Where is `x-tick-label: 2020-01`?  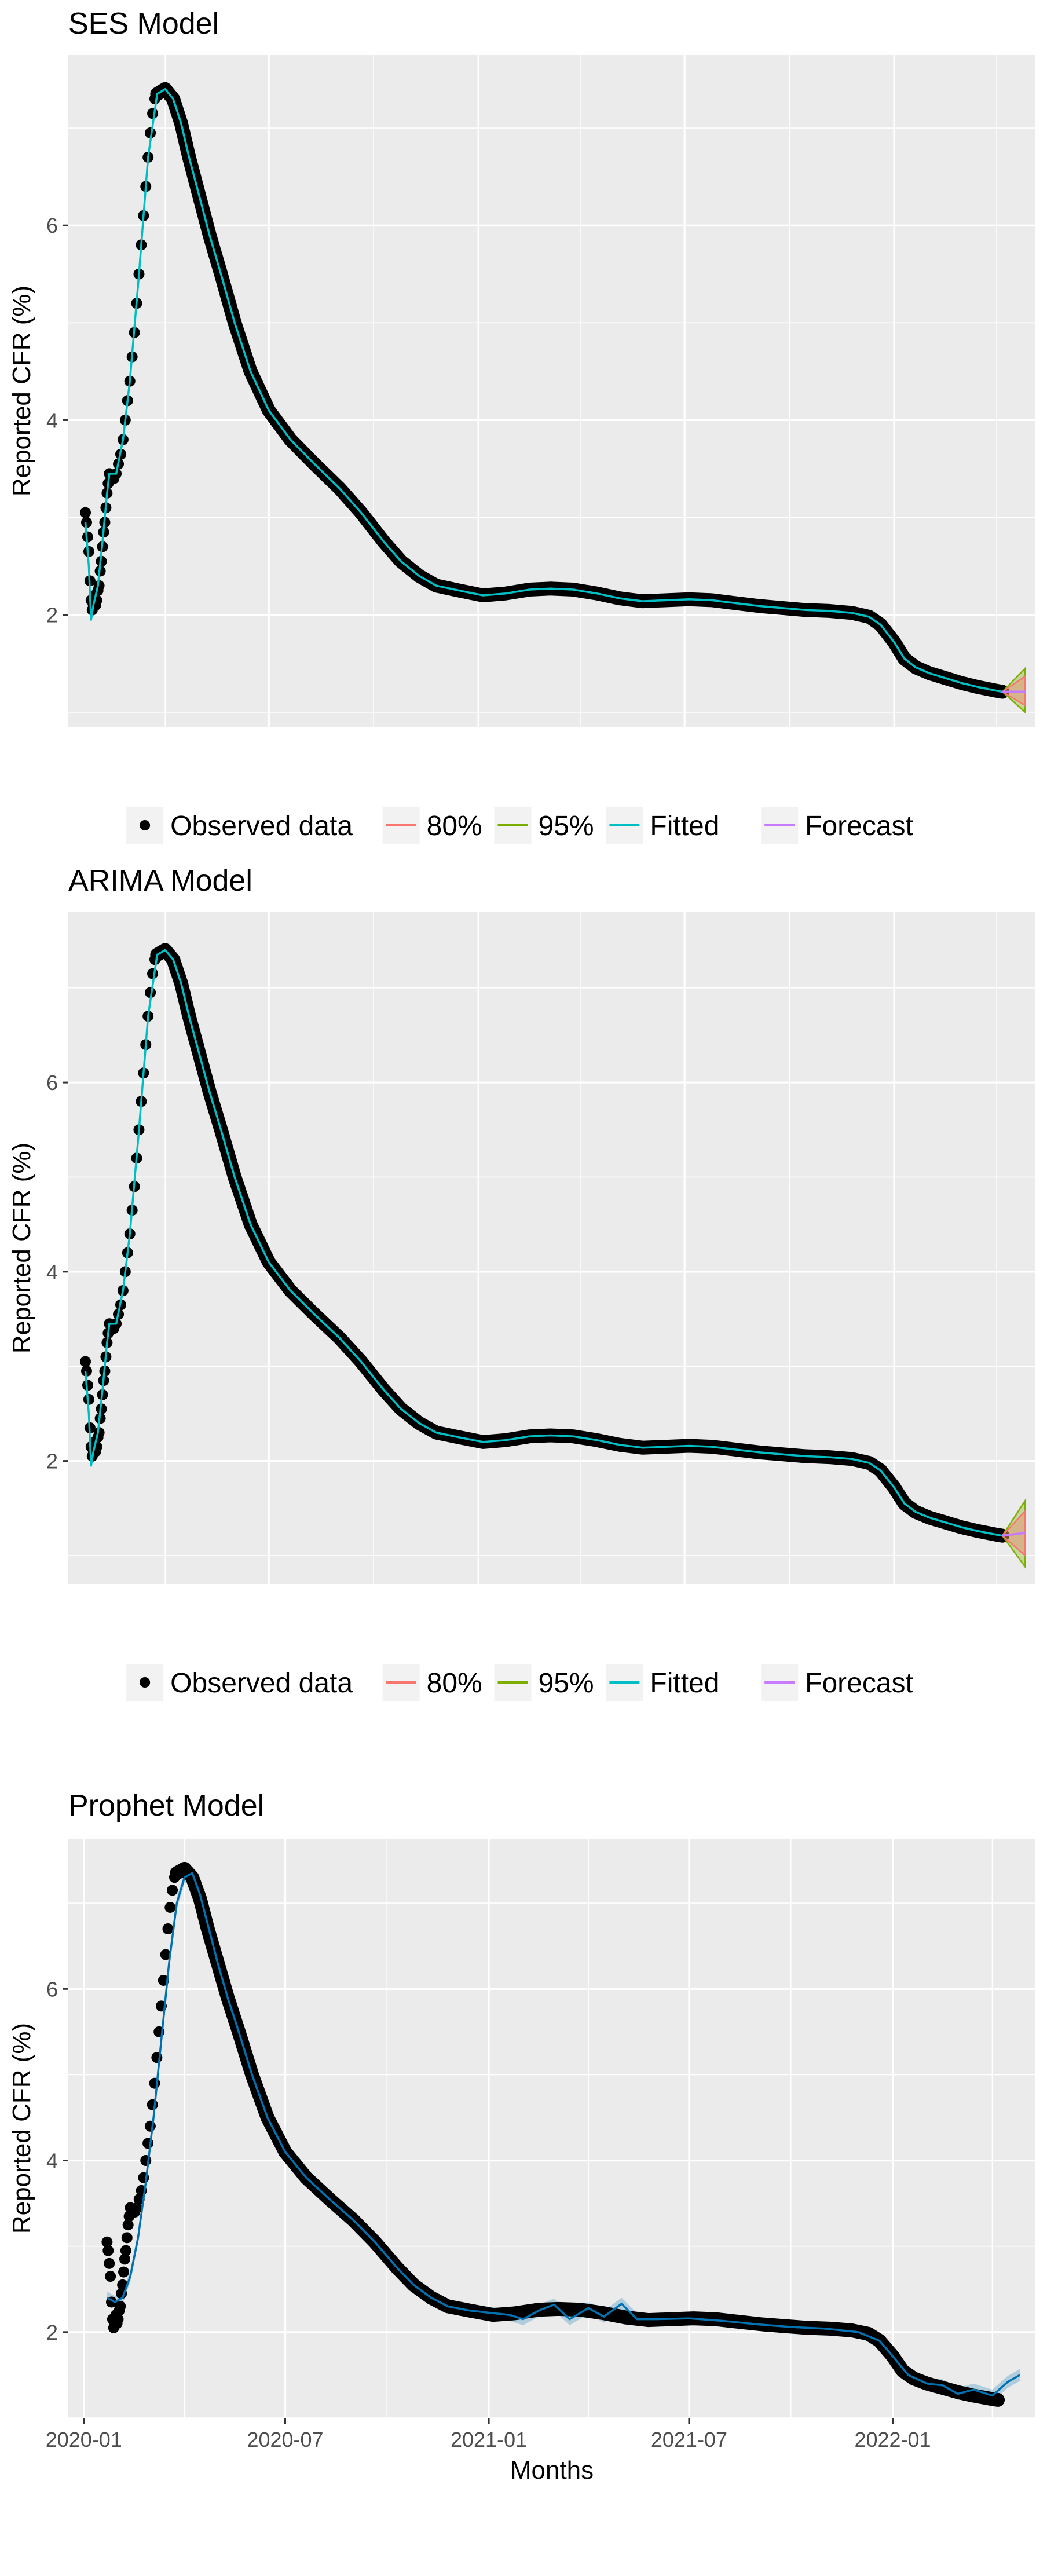 x-tick-label: 2020-01 is located at coordinates (84, 2439).